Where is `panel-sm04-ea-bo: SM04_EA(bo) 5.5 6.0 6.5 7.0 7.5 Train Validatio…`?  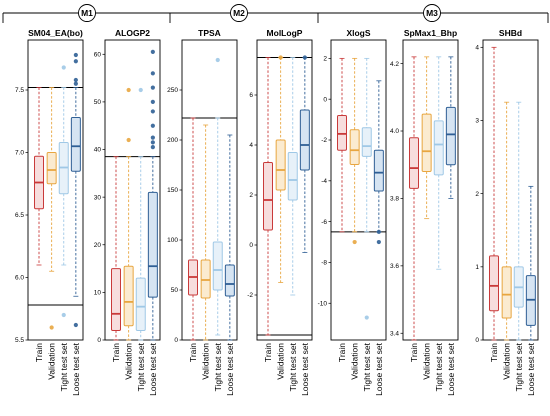 panel-sm04-ea-bo: SM04_EA(bo) 5.5 6.0 6.5 7.0 7.5 Train Validatio… is located at coordinates (49, 212).